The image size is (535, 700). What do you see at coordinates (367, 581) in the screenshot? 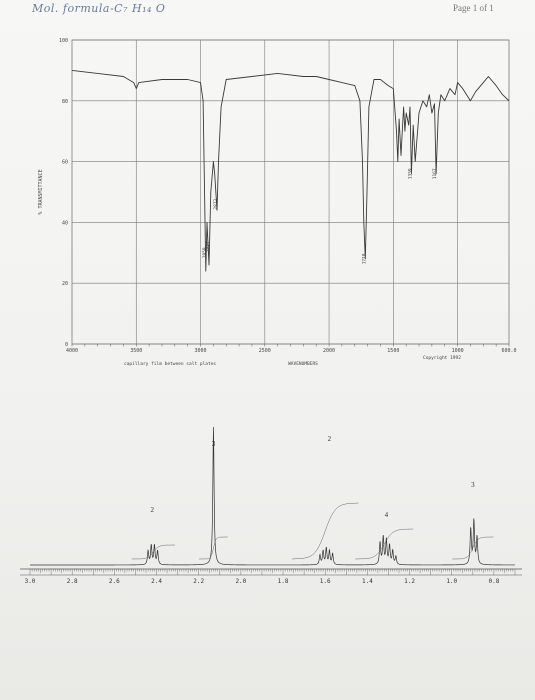
I see `nmr-x-tick-label-8: 1.4` at bounding box center [367, 581].